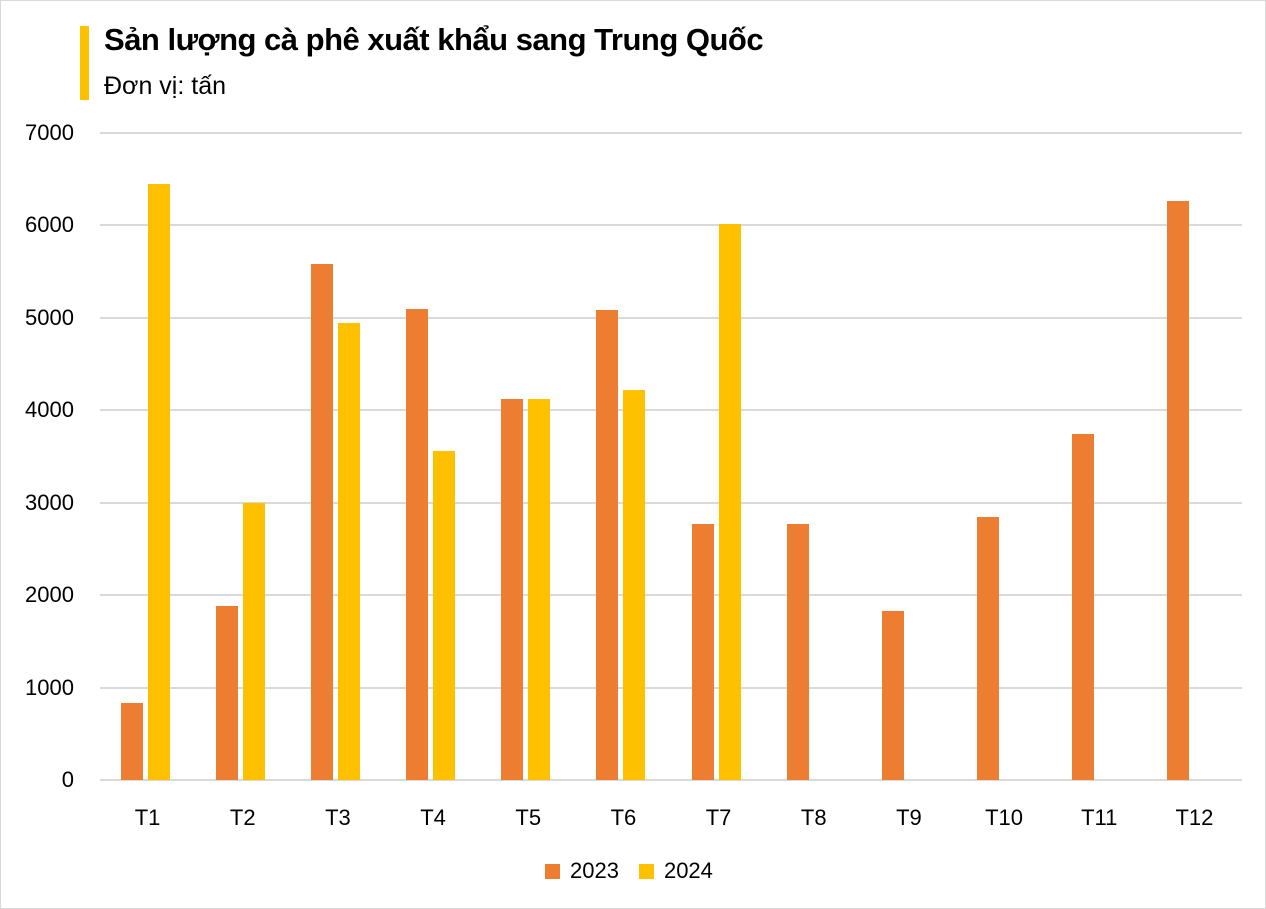 This screenshot has height=909, width=1266. I want to click on legend-label: 2023, so click(594, 870).